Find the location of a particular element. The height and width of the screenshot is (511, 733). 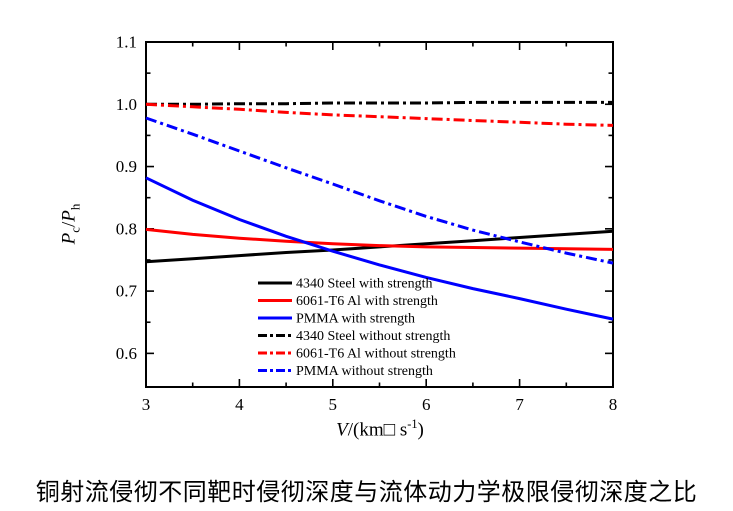

legend-item-1: 4340 Steel with strength is located at coordinates (345, 284).